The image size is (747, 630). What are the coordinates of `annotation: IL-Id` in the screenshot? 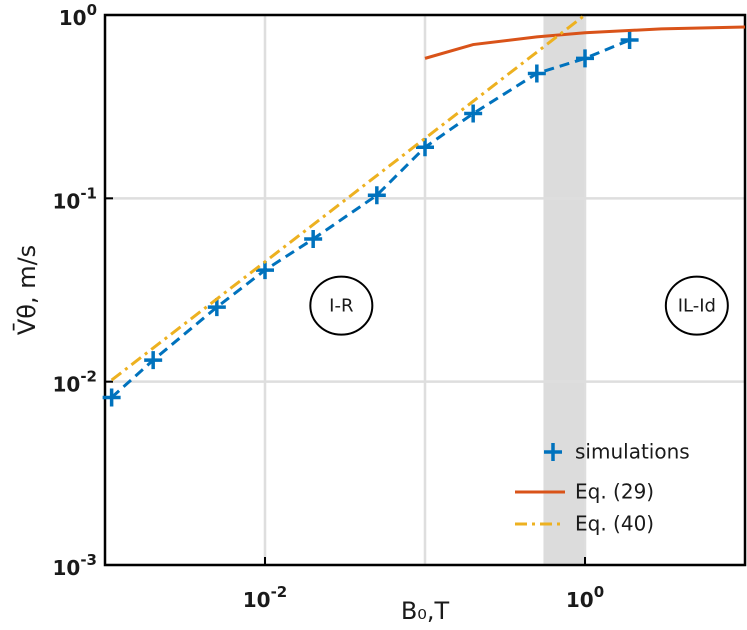 It's located at (697, 306).